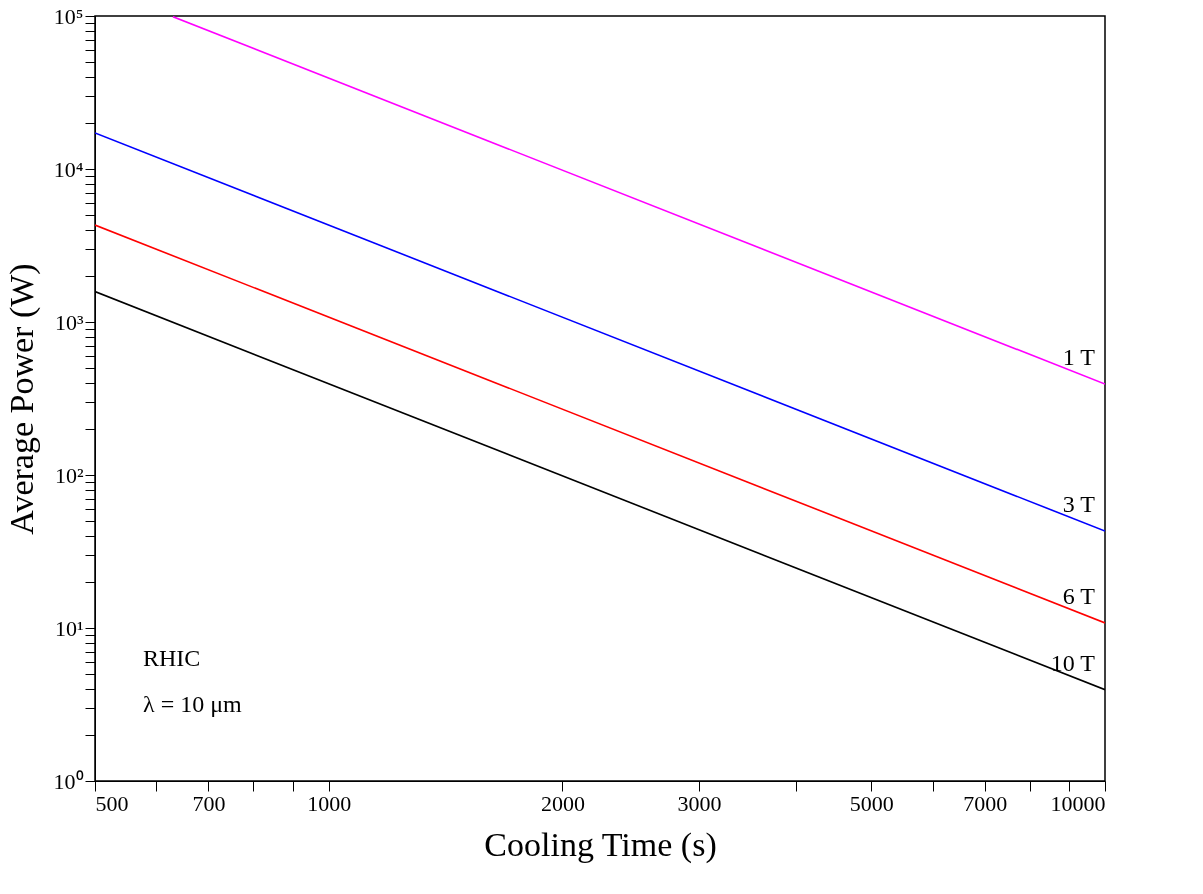  What do you see at coordinates (1079, 357) in the screenshot?
I see `series-label: 1 T` at bounding box center [1079, 357].